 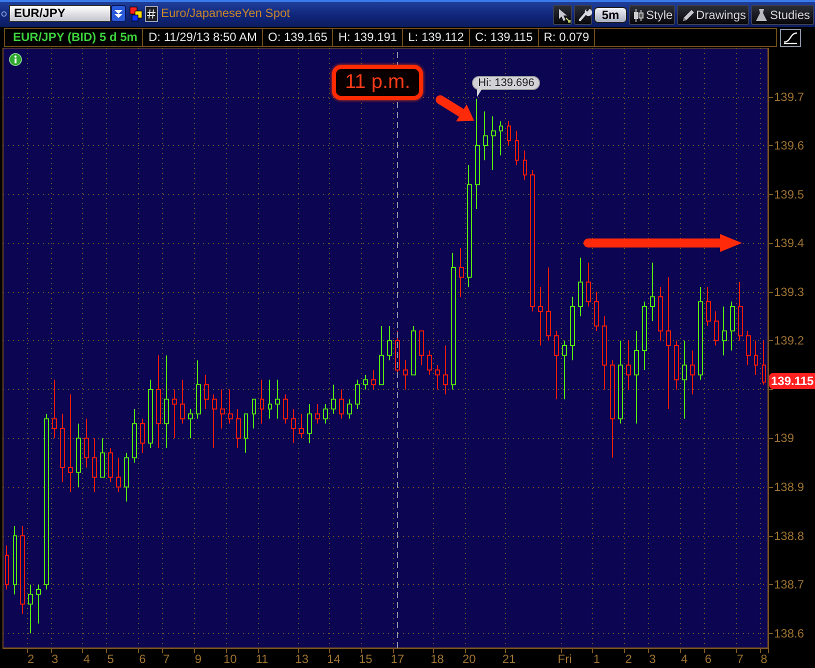 I want to click on text: R: 0.079, so click(x=567, y=37).